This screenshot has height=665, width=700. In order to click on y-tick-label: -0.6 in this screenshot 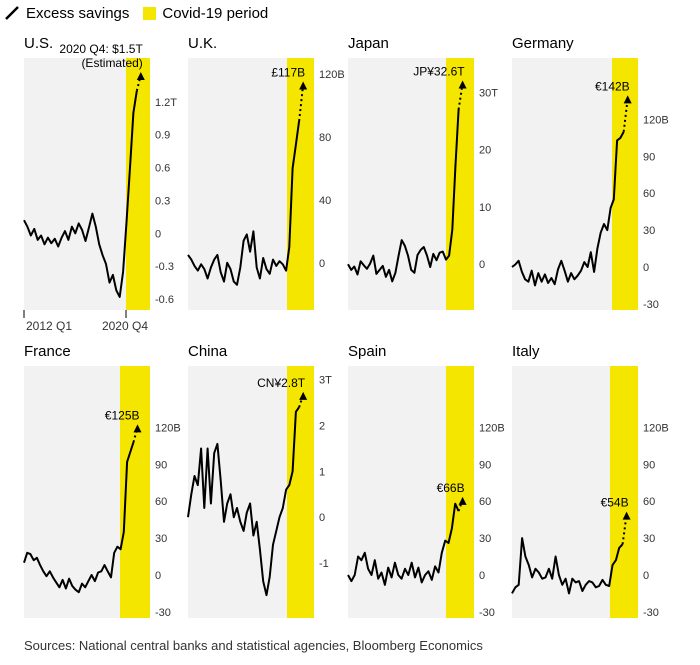, I will do `click(164, 300)`.